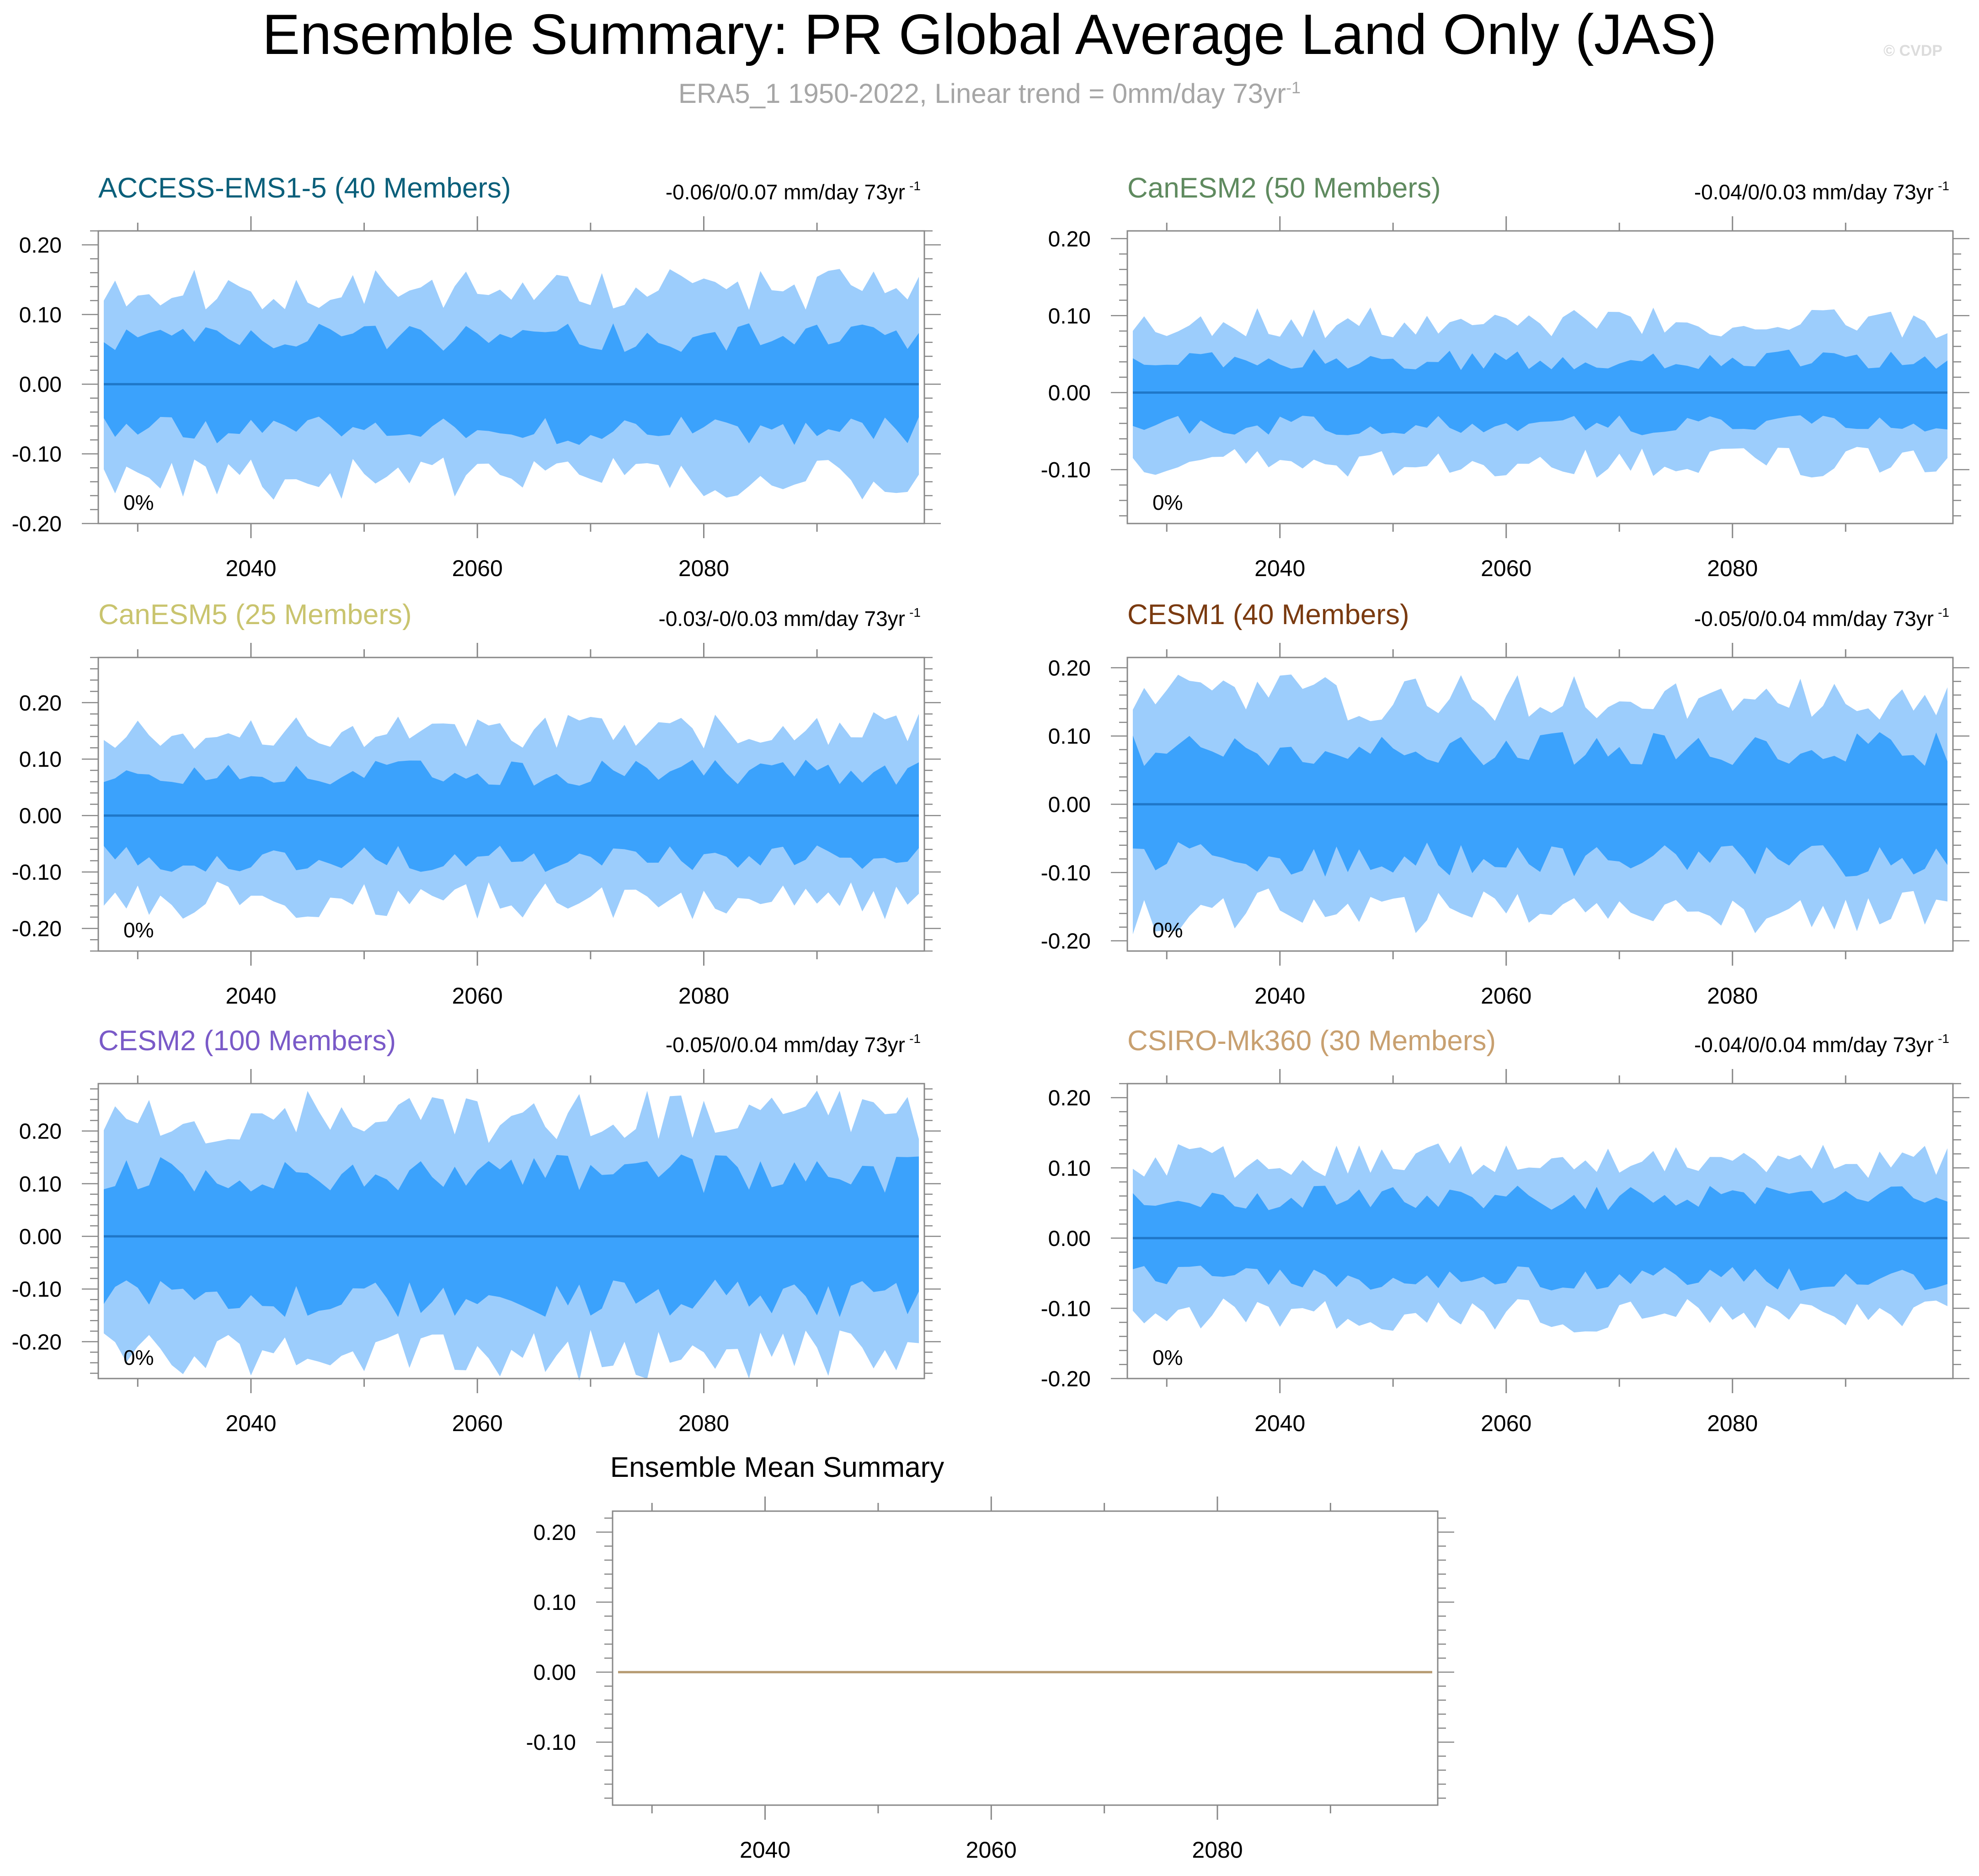  What do you see at coordinates (1912, 50) in the screenshot?
I see `watermark: © CVDP` at bounding box center [1912, 50].